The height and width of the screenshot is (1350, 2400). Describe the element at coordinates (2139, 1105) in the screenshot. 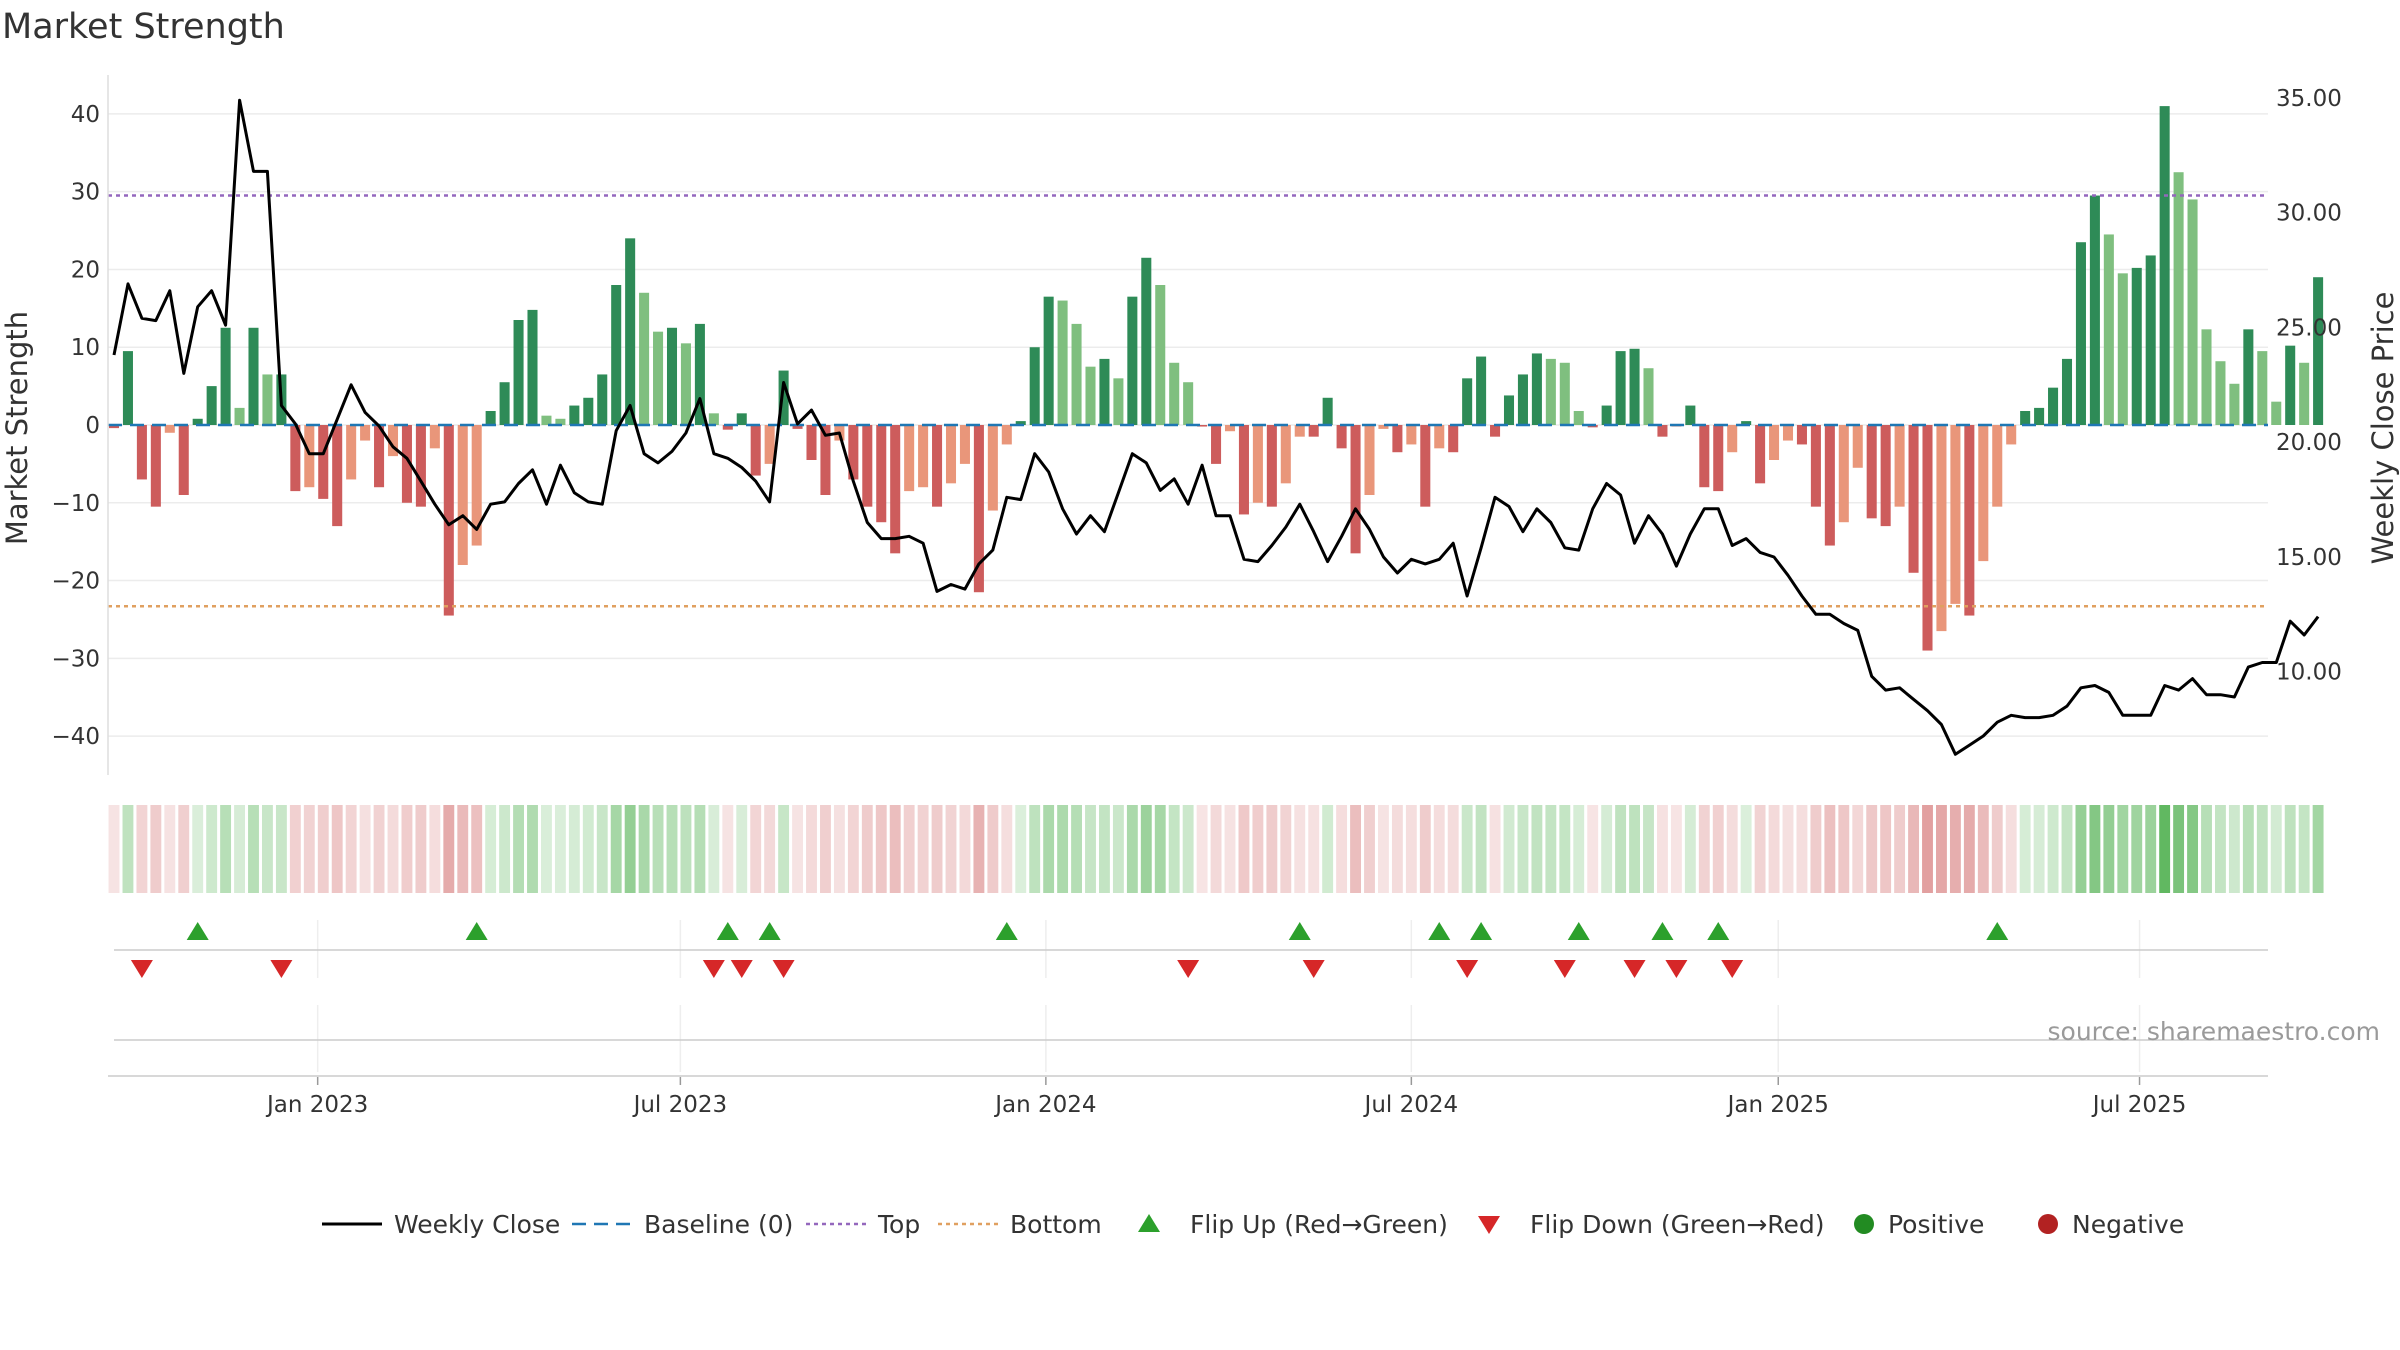

I see `x-tick-label: Jul 2025` at that location.